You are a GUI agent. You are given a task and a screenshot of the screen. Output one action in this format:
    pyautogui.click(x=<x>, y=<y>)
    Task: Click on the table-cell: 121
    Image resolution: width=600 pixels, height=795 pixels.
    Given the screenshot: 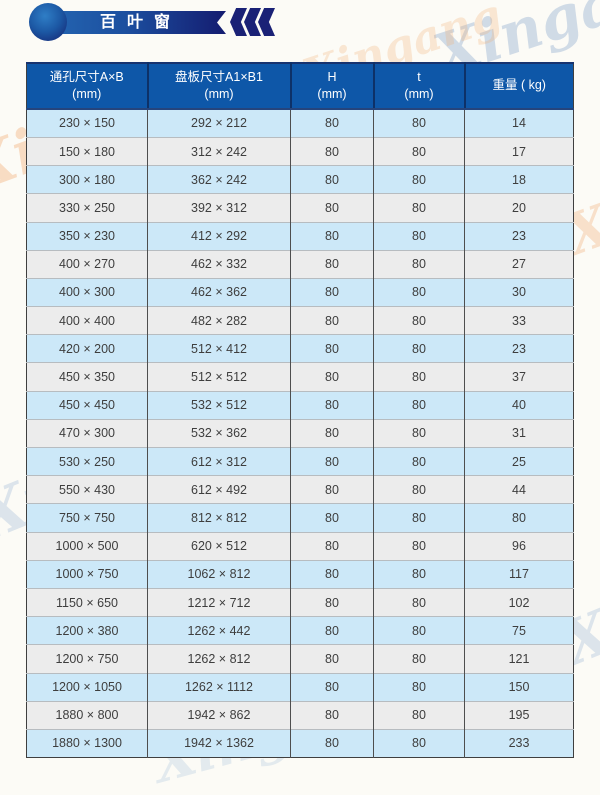 What is the action you would take?
    pyautogui.click(x=519, y=658)
    